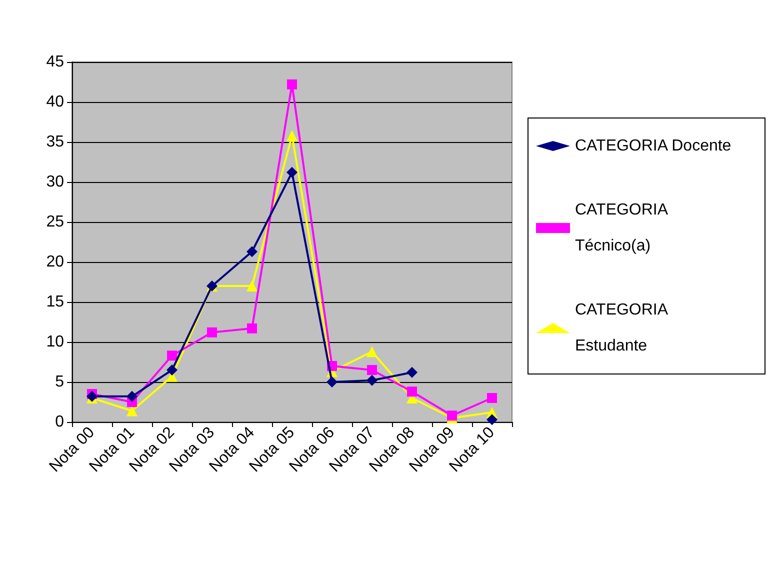  Describe the element at coordinates (55, 182) in the screenshot. I see `y-tick-label: 30` at that location.